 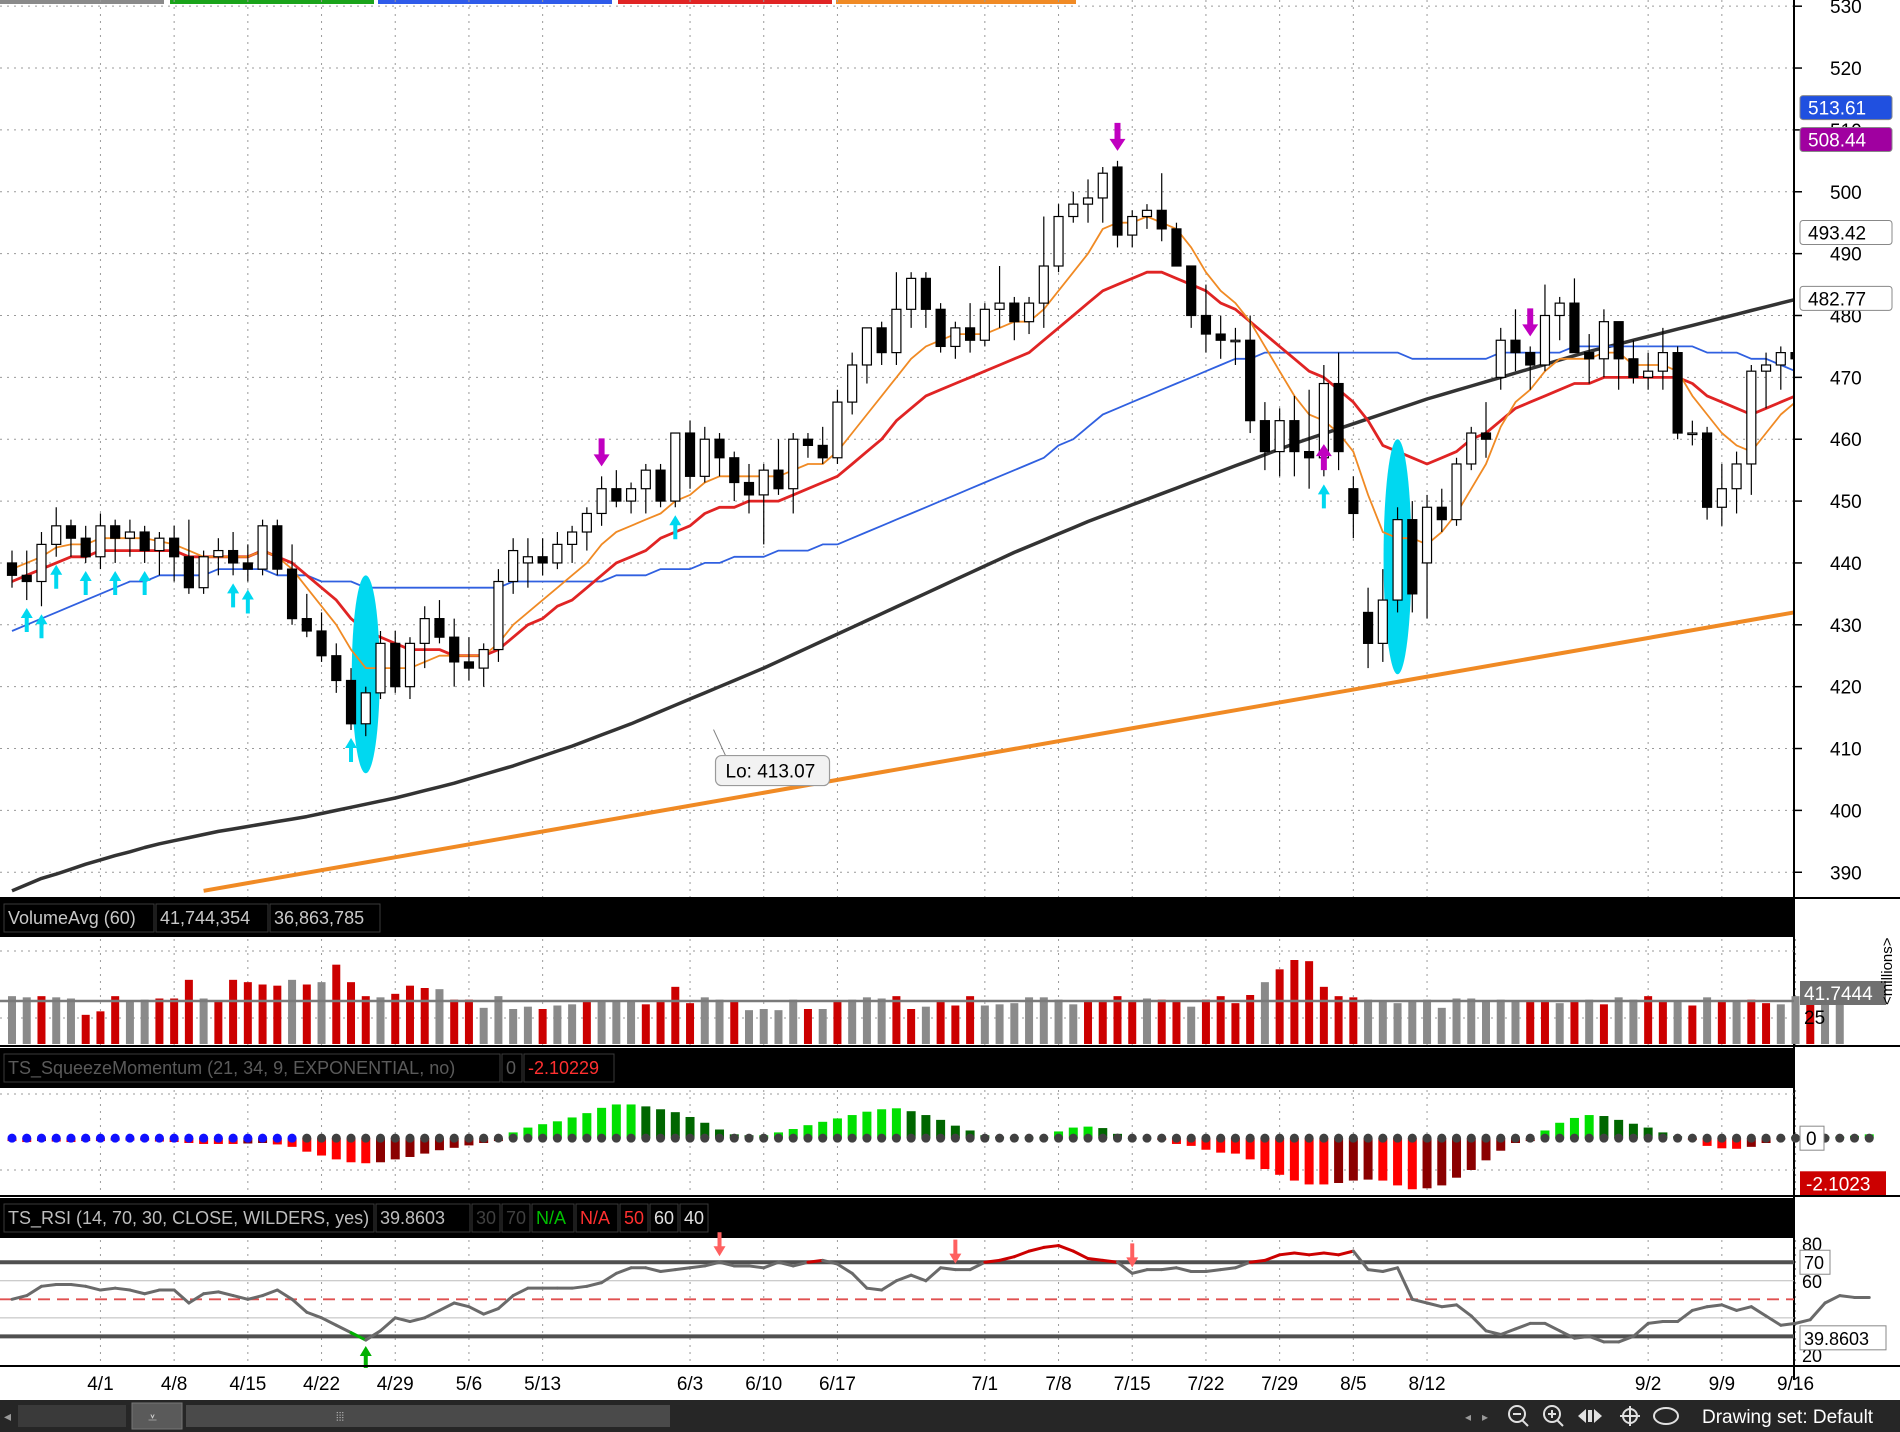 I want to click on price-tick-label: 490, so click(x=1846, y=255).